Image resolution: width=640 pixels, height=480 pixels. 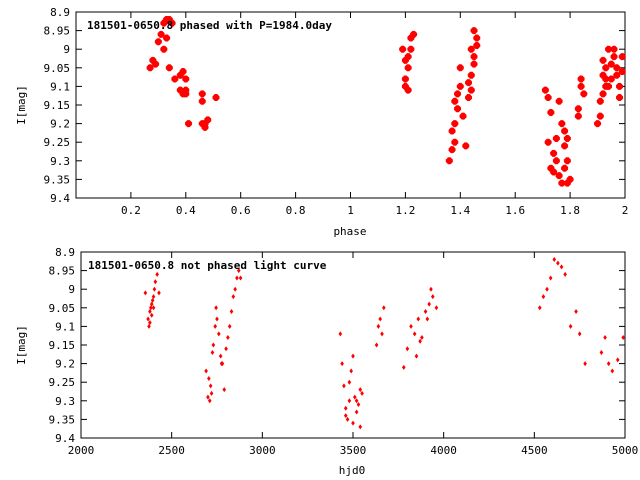 I want to click on y-tick-label: 8.9, so click(x=60, y=12).